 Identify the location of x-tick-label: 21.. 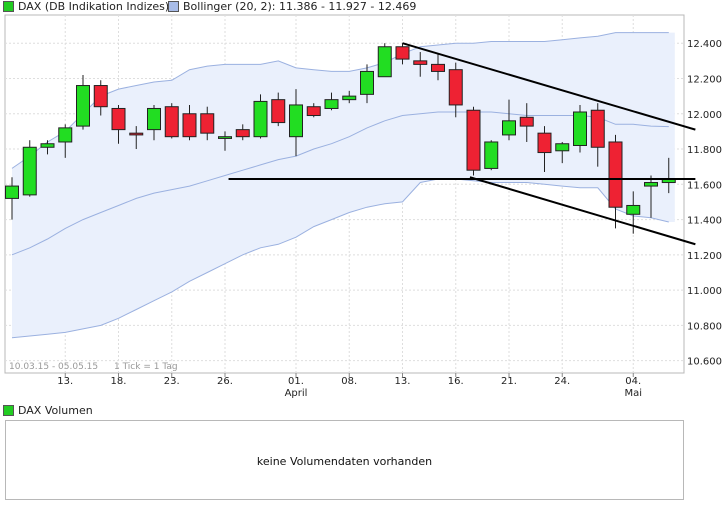
(509, 381).